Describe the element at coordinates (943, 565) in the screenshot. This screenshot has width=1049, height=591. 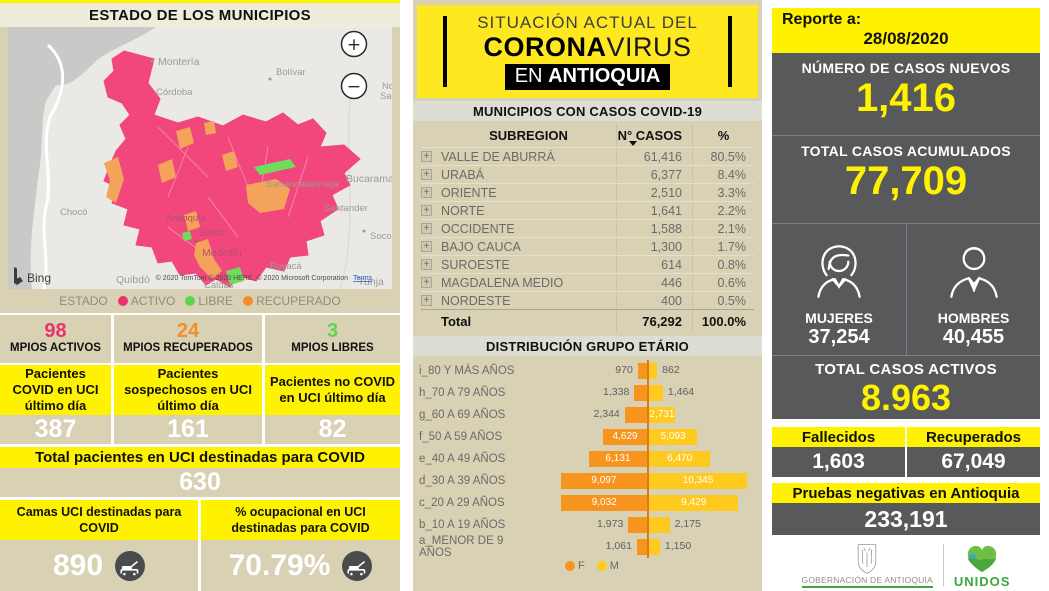
I see `footer-divider` at that location.